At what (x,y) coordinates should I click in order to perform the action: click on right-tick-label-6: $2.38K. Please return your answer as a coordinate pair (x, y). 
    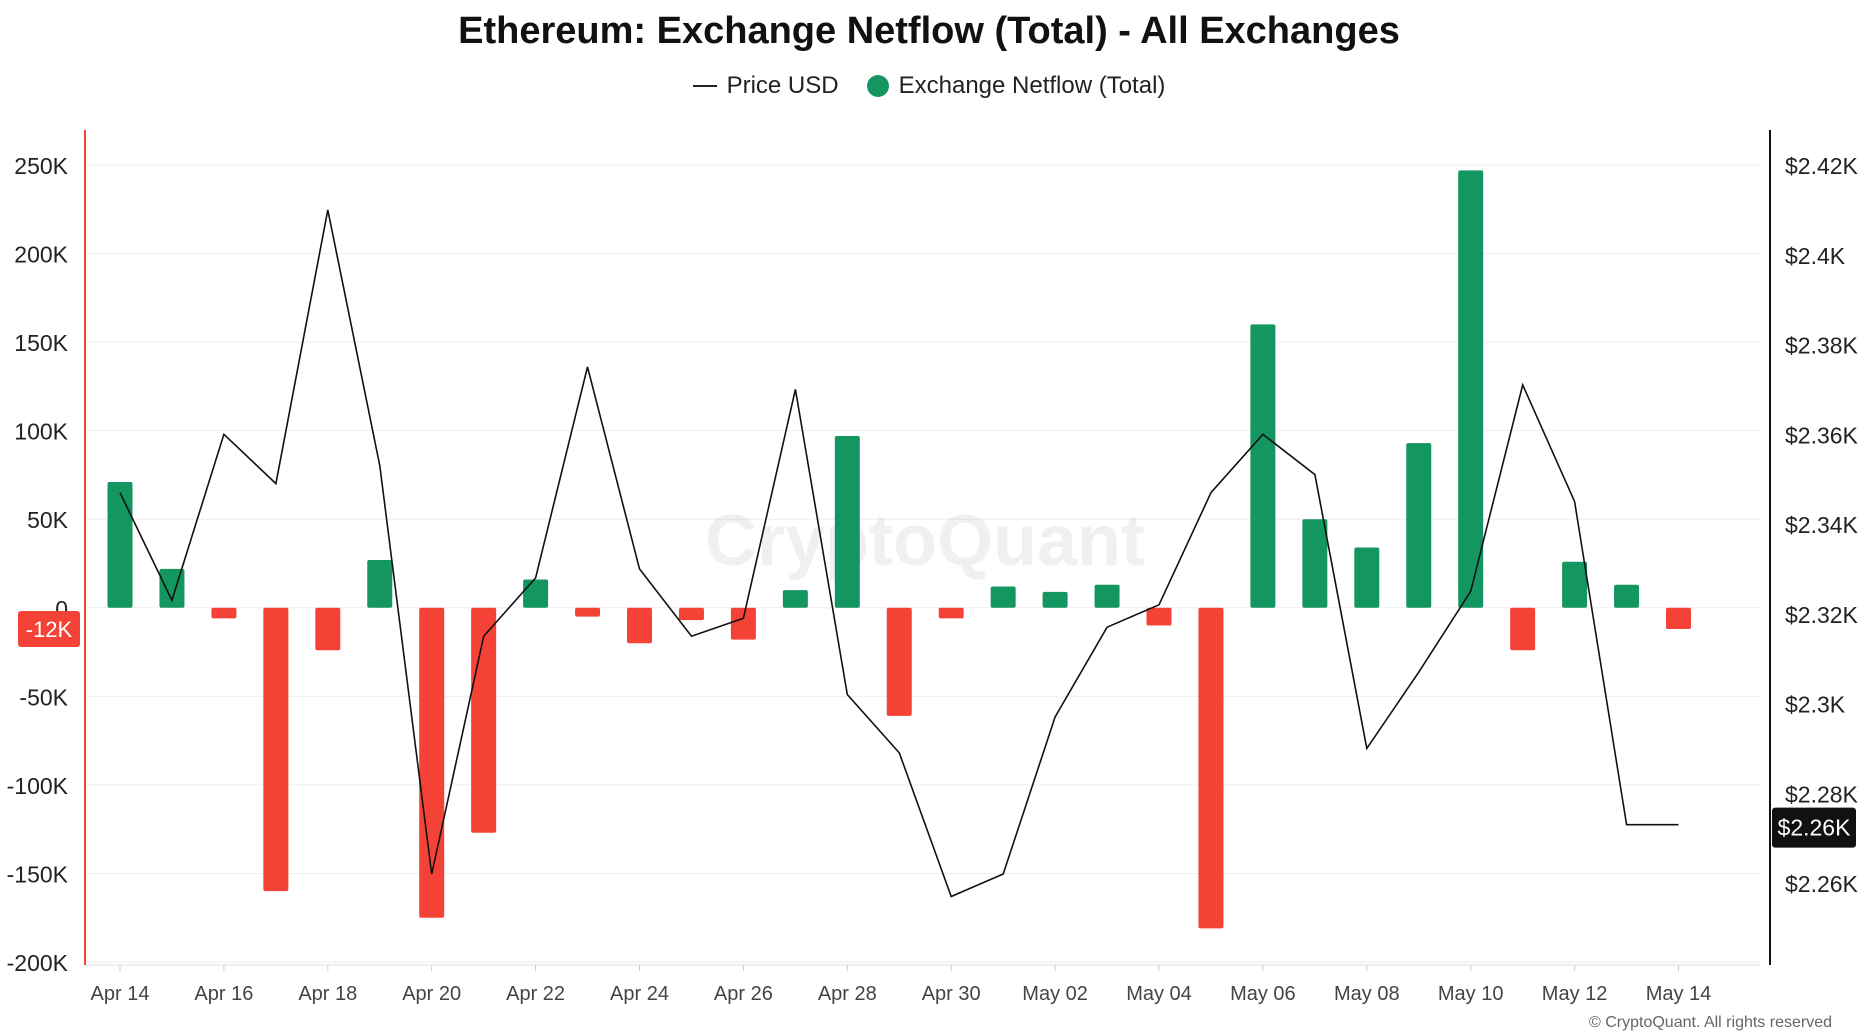
    Looking at the image, I should click on (1821, 346).